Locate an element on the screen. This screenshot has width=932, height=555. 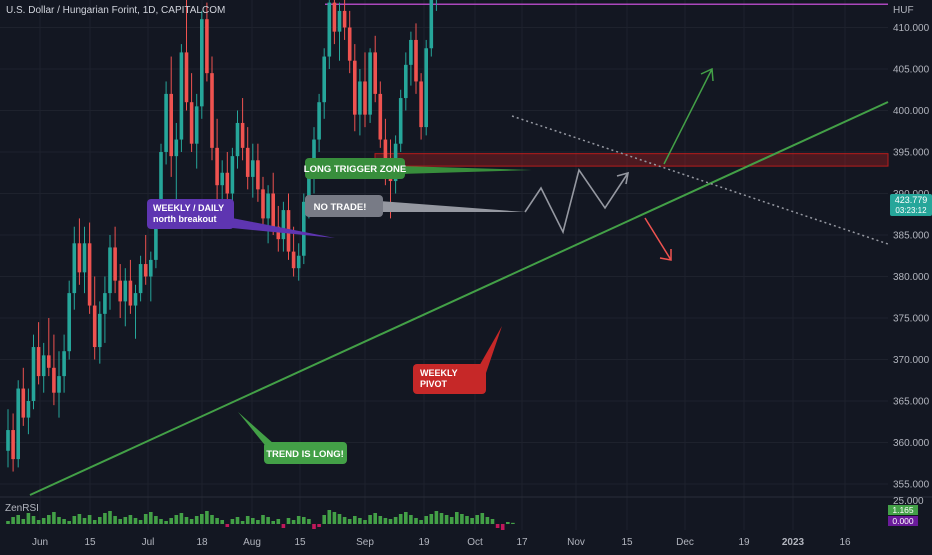
no-trade-label: NO TRADE! is located at coordinates (344, 206).